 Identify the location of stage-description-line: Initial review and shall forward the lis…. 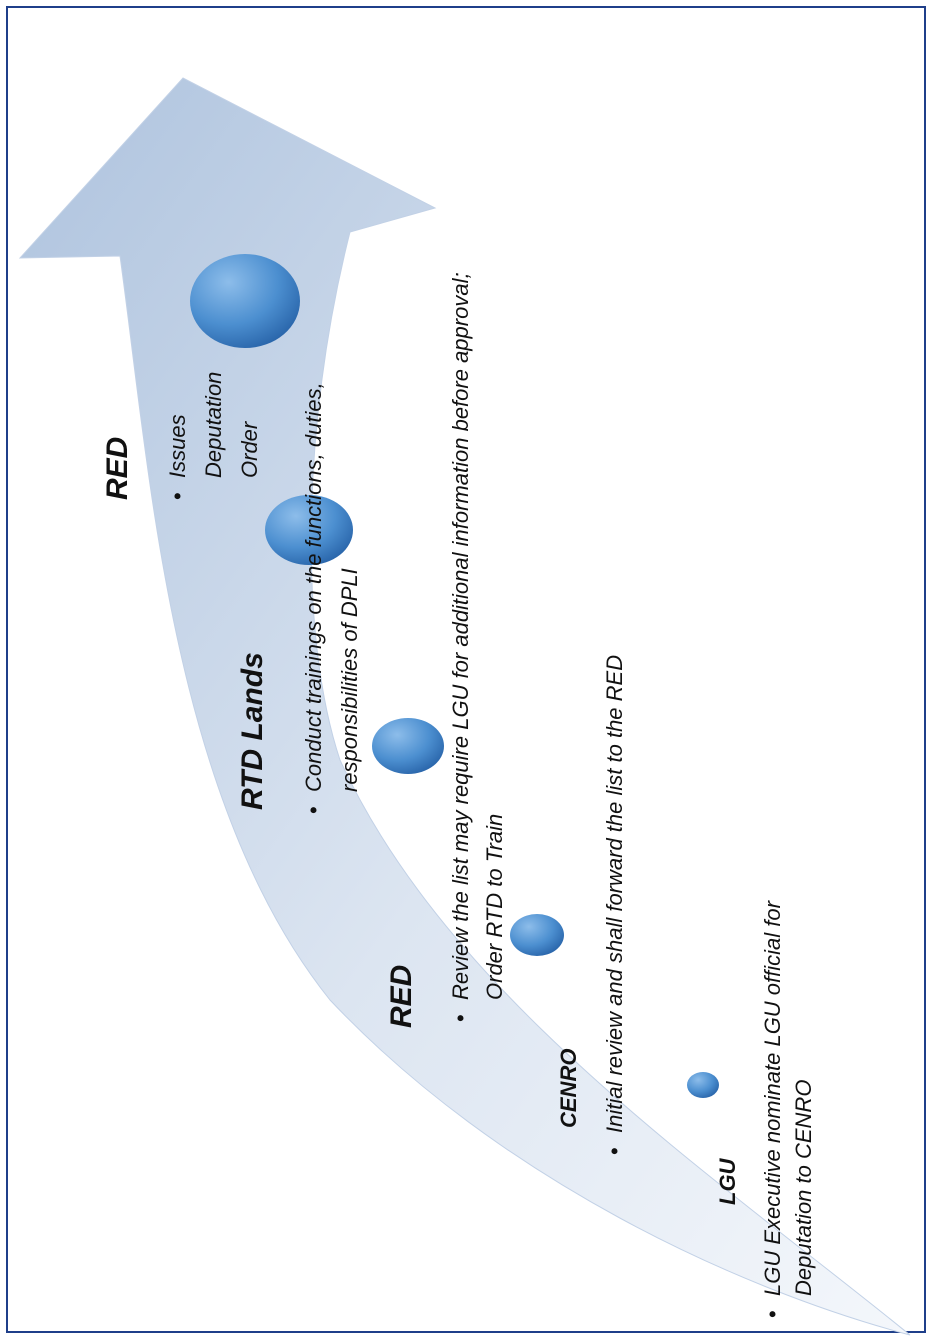
(614, 894).